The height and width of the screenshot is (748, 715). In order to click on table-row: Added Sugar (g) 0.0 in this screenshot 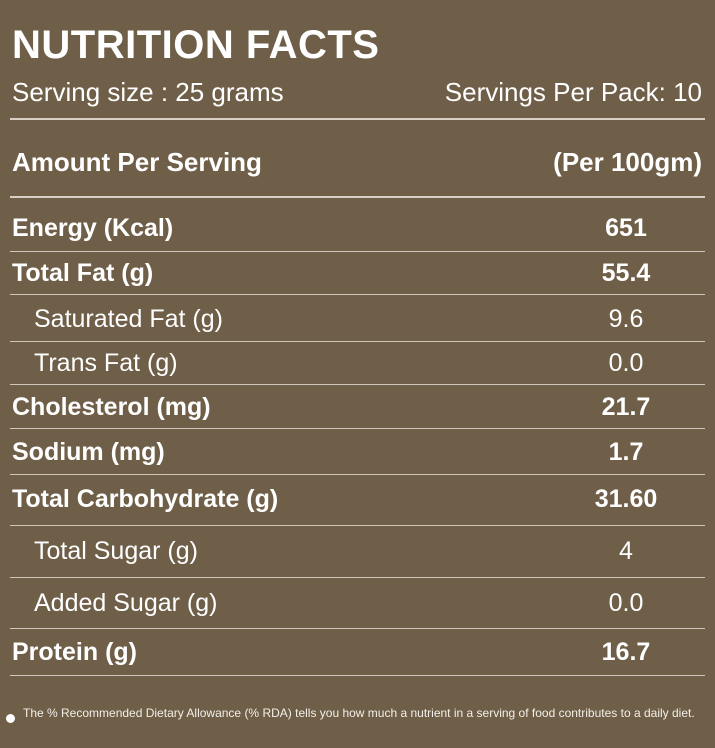, I will do `click(358, 603)`.